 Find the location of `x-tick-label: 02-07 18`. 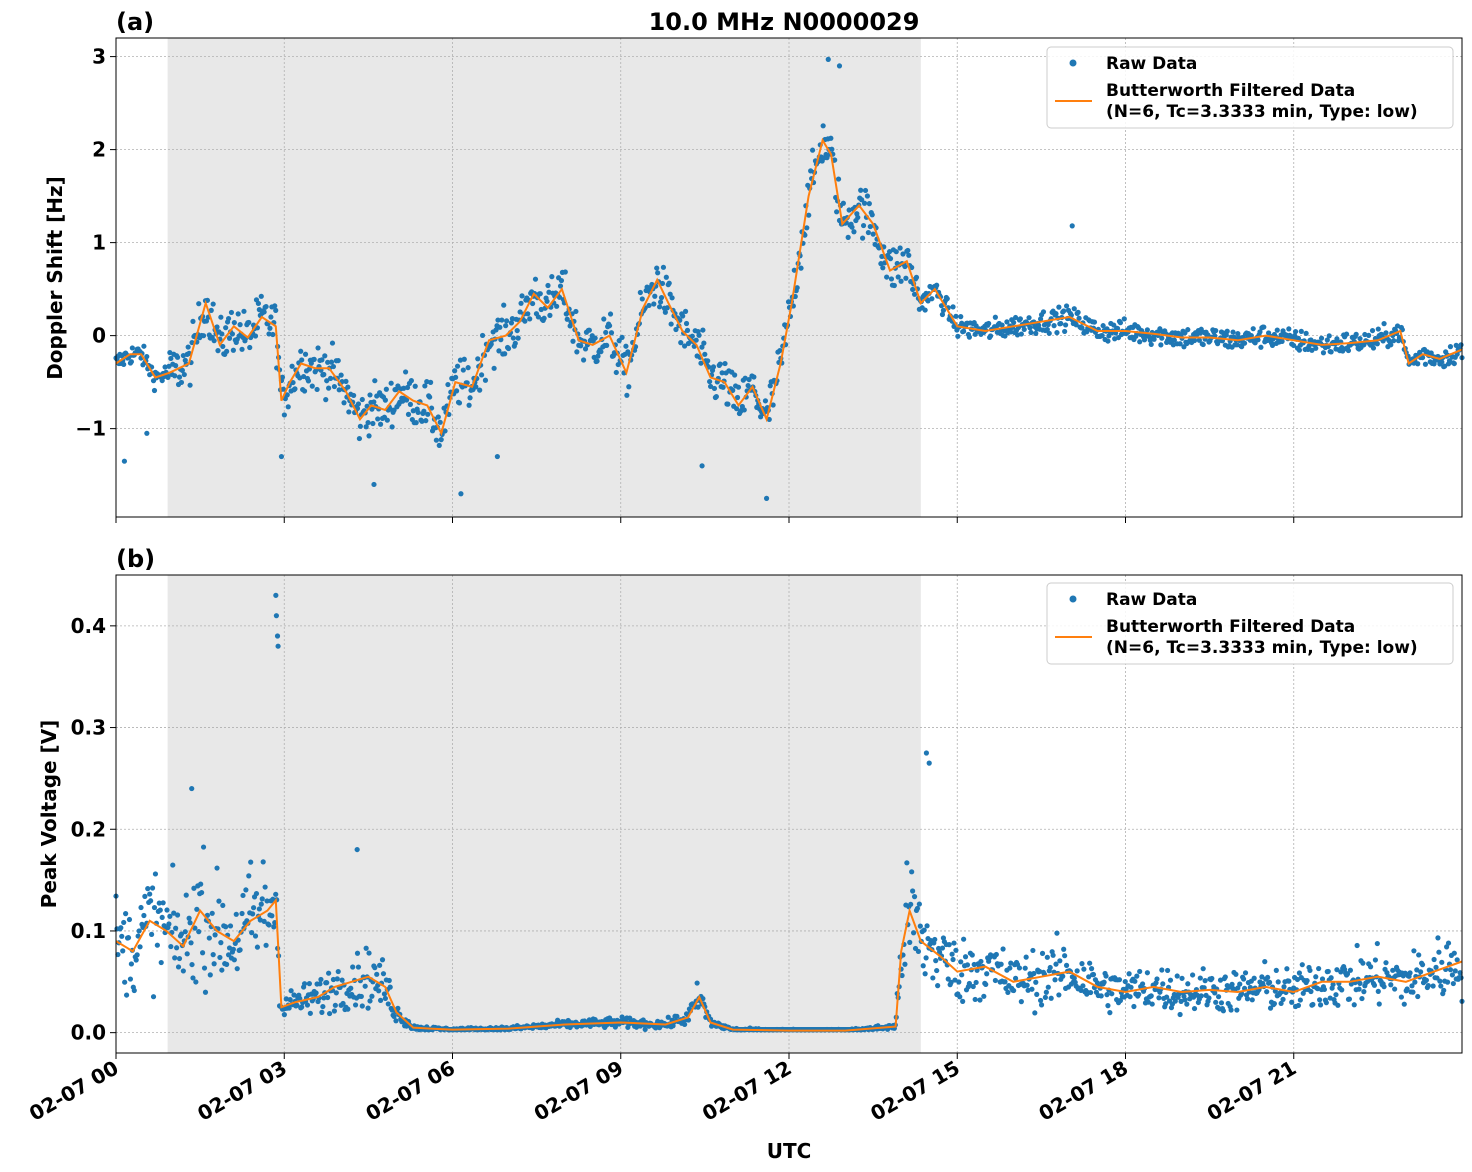

x-tick-label: 02-07 18 is located at coordinates (1083, 1091).